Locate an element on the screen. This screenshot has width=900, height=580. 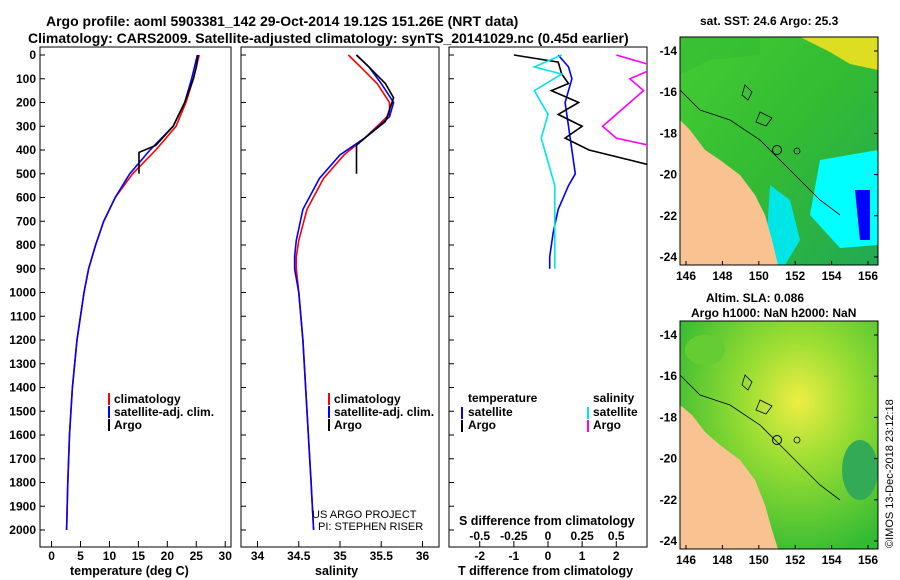
sla-land is located at coordinates (729, 477).